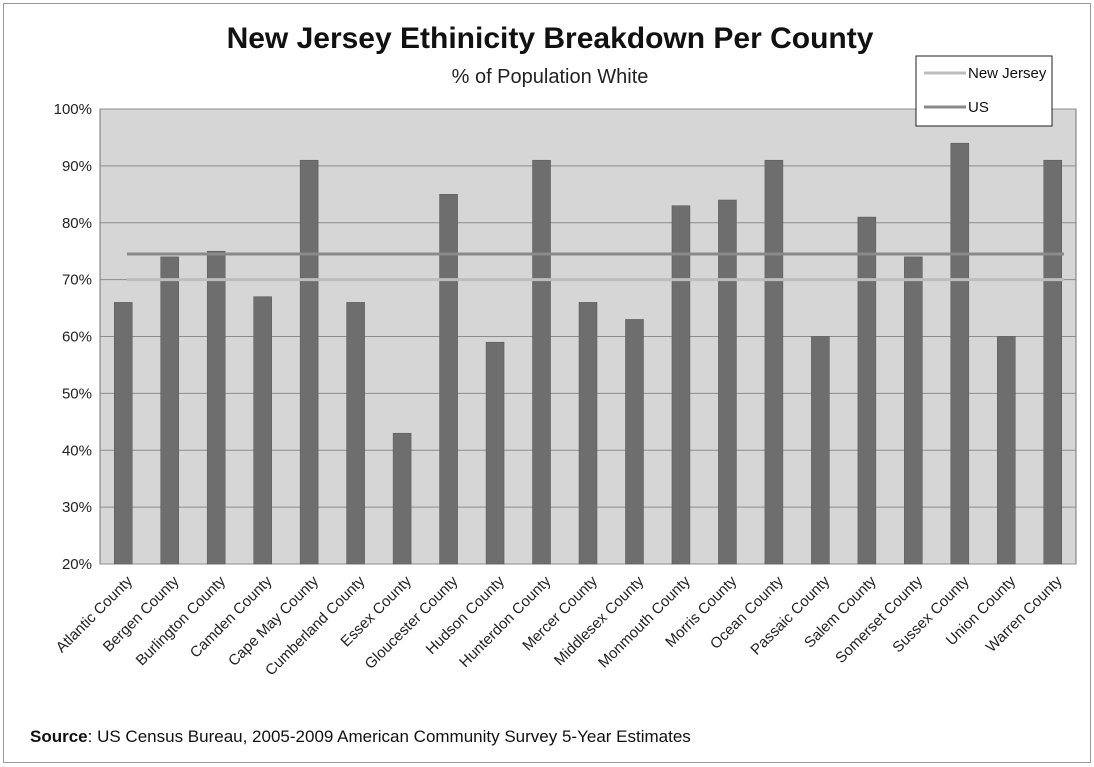 This screenshot has height=767, width=1094. What do you see at coordinates (879, 619) in the screenshot?
I see `x-tick-label: Somerset County` at bounding box center [879, 619].